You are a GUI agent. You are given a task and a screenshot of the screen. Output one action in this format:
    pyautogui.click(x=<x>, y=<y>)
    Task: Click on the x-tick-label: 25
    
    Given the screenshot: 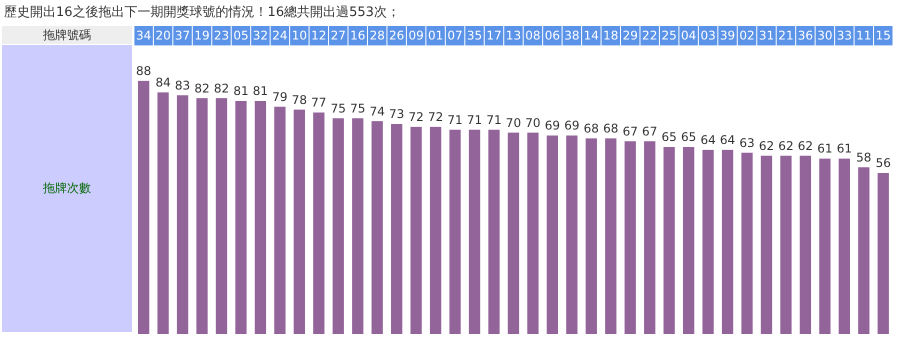 What is the action you would take?
    pyautogui.click(x=669, y=35)
    